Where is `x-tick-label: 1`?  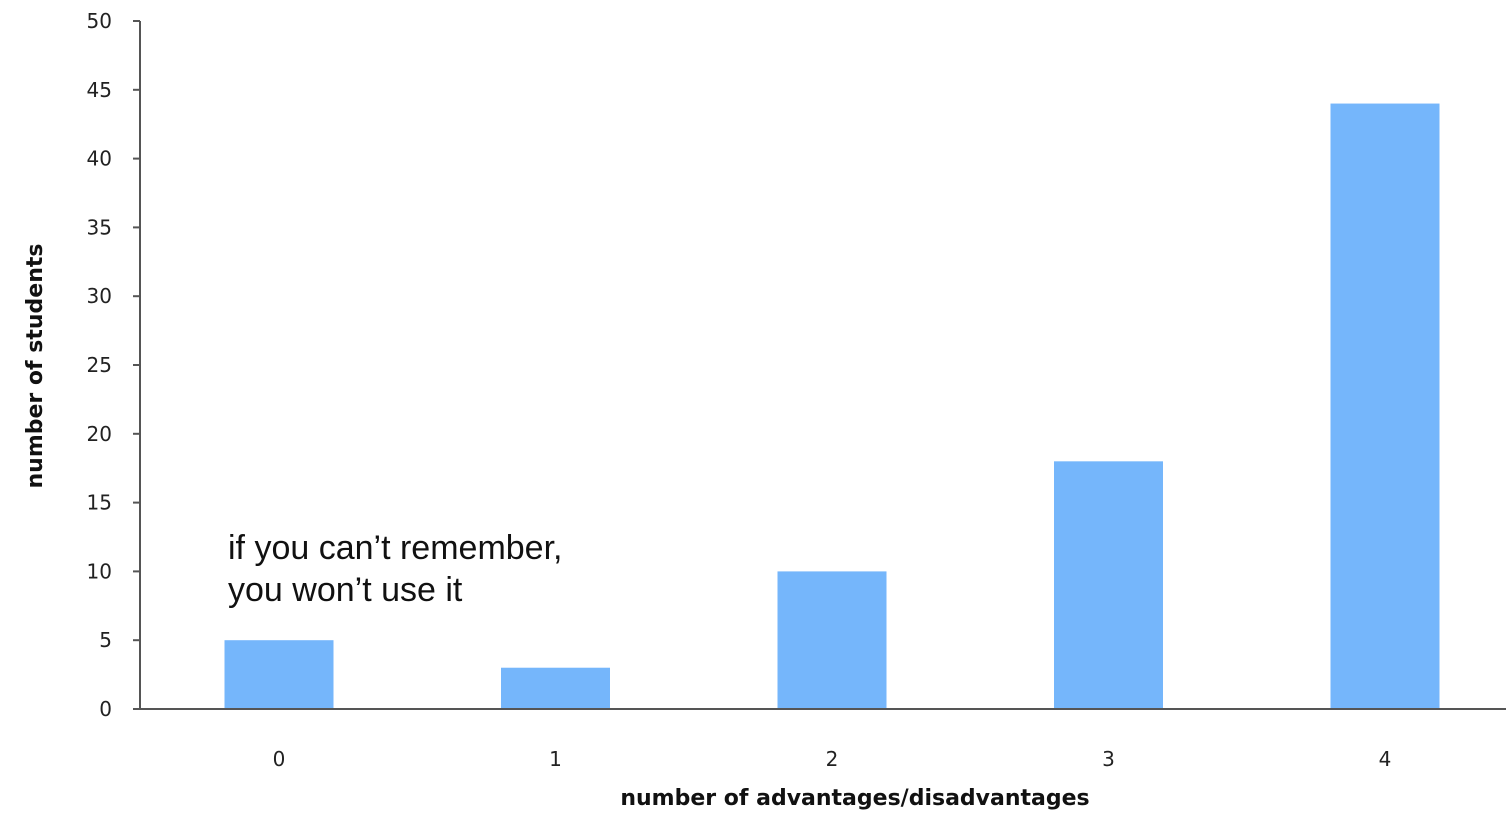
x-tick-label: 1 is located at coordinates (555, 759).